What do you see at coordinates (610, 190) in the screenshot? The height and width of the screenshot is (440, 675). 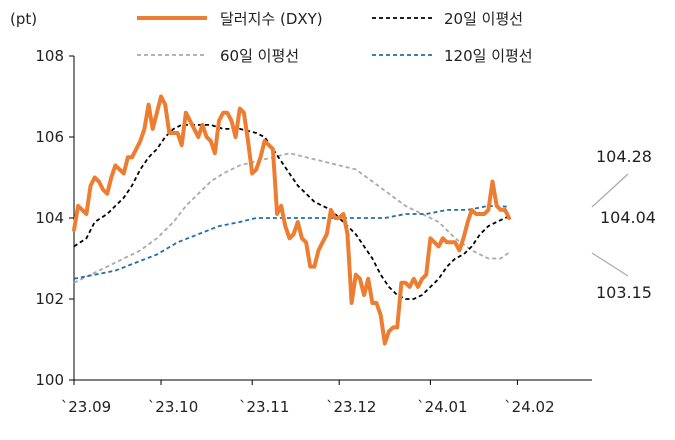 I see `callout-line-upper` at bounding box center [610, 190].